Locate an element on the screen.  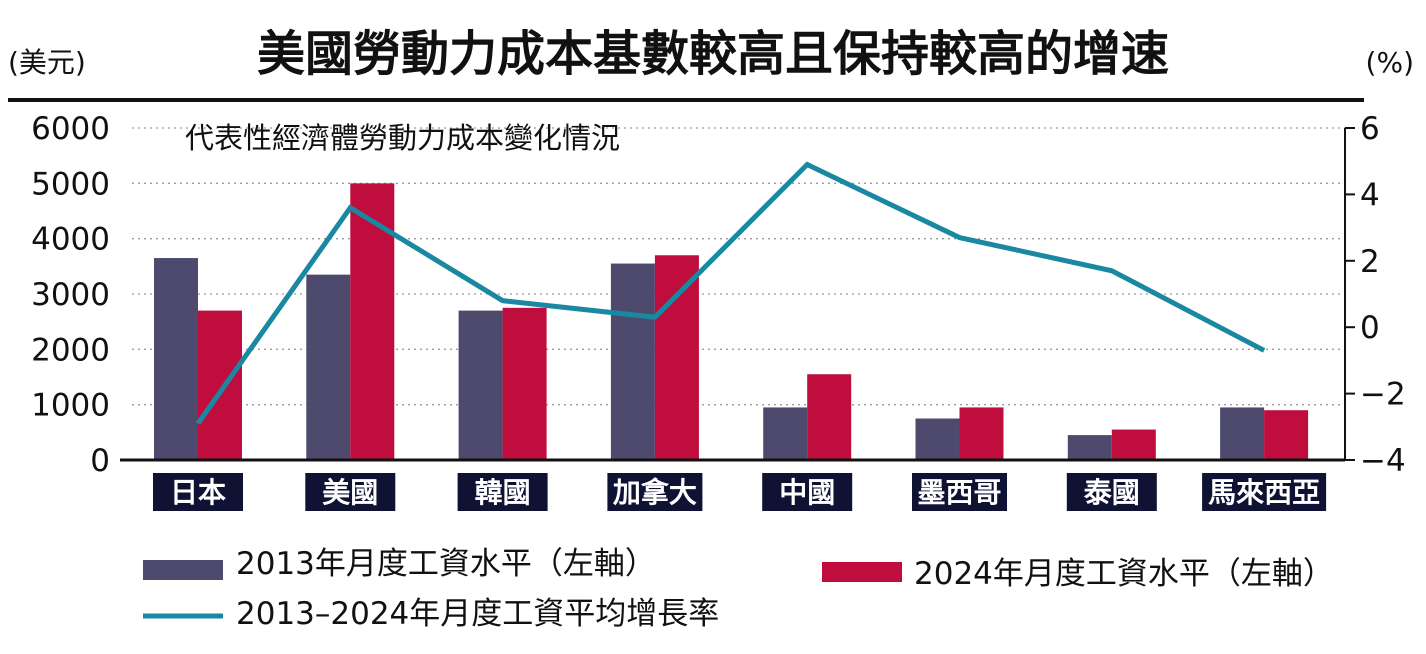
left-axis-tick-label: 6000 is located at coordinates (70, 129).